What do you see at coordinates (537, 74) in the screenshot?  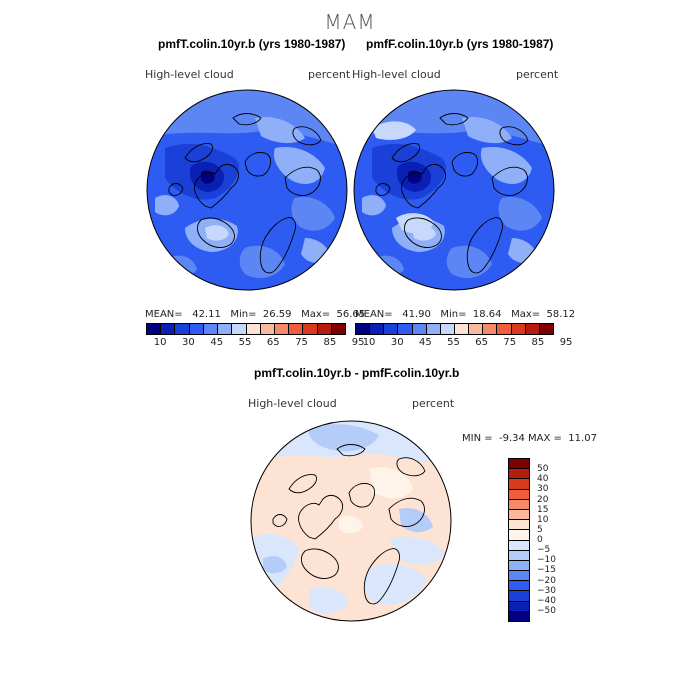 I see `panel2-units-label: percent` at bounding box center [537, 74].